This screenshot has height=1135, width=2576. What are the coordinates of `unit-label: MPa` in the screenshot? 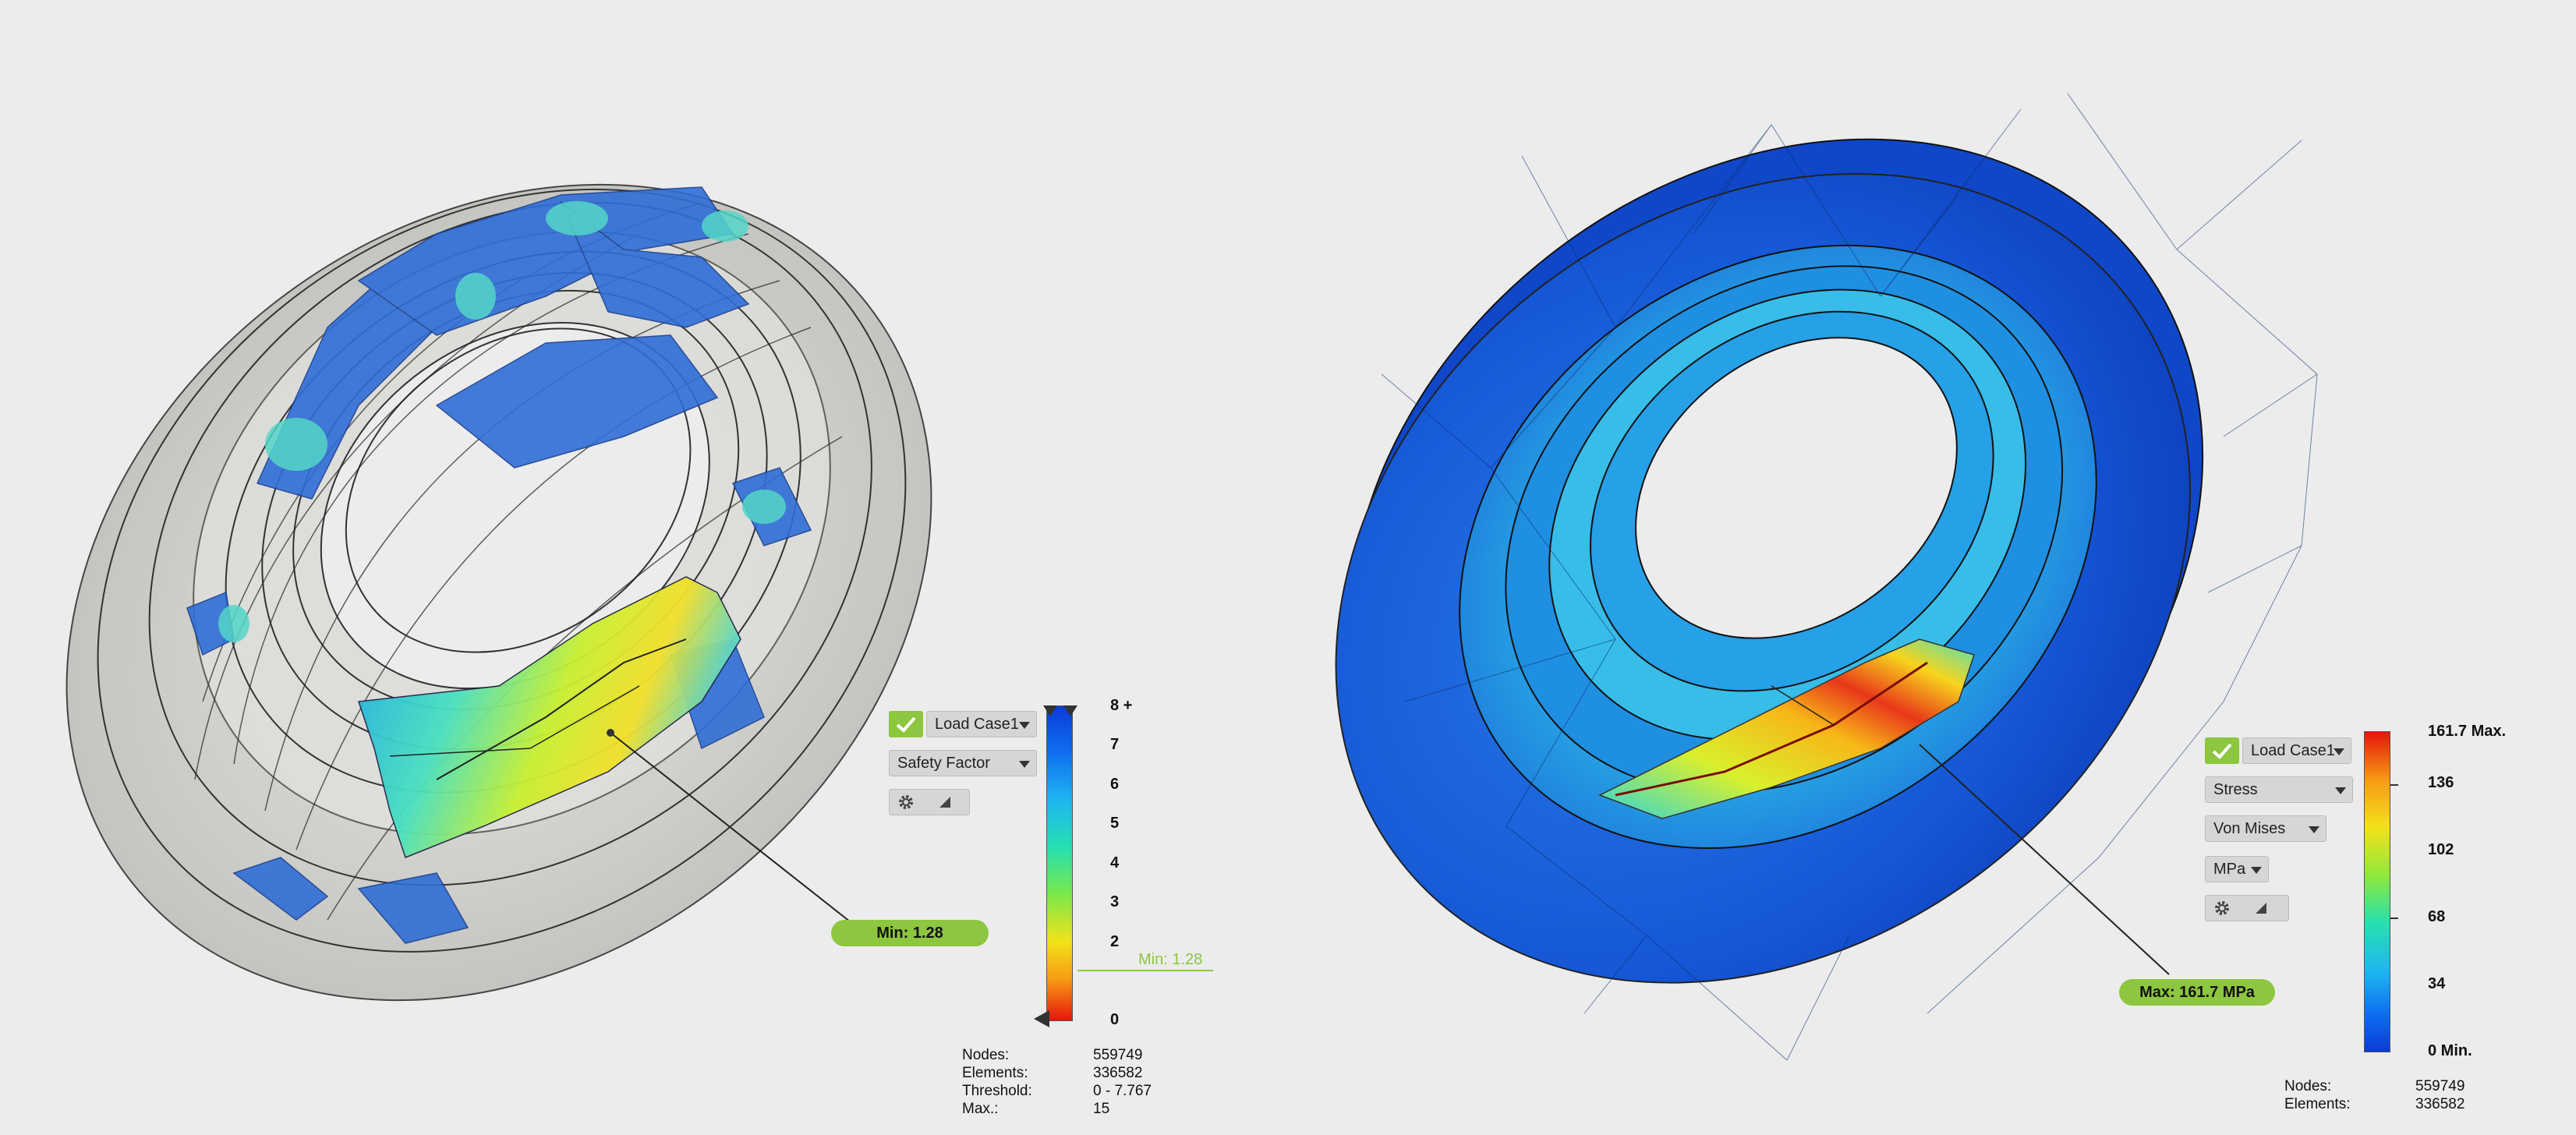 It's located at (2229, 869).